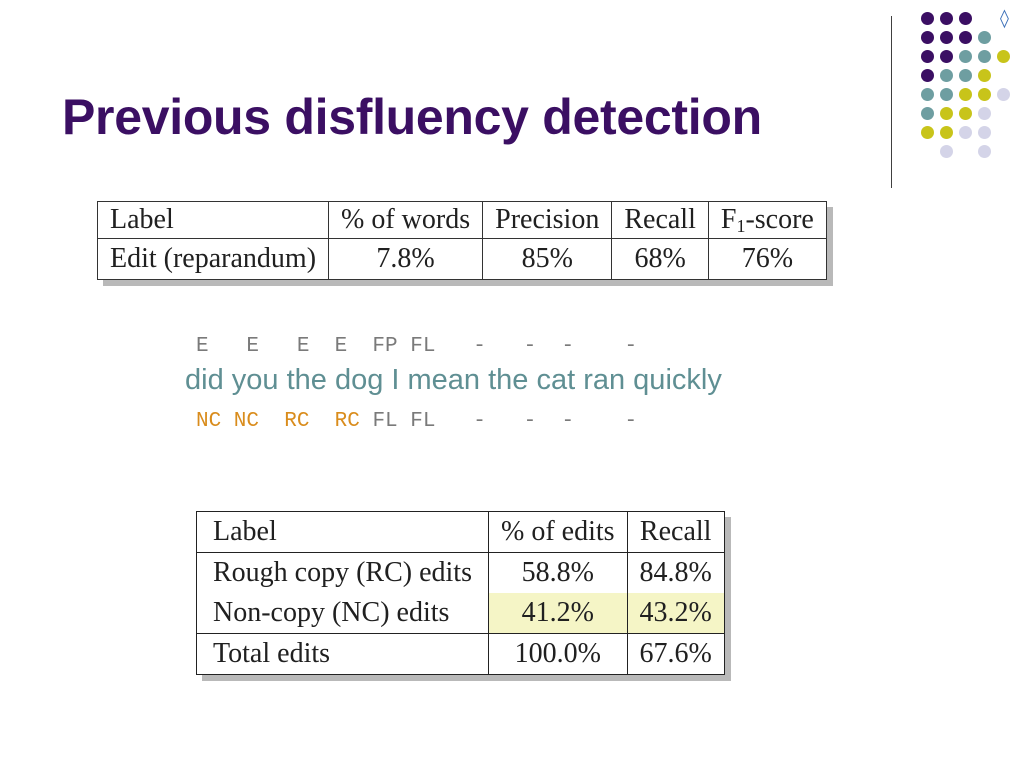 The image size is (1024, 768). Describe the element at coordinates (547, 220) in the screenshot. I see `header-precision: Precision` at that location.